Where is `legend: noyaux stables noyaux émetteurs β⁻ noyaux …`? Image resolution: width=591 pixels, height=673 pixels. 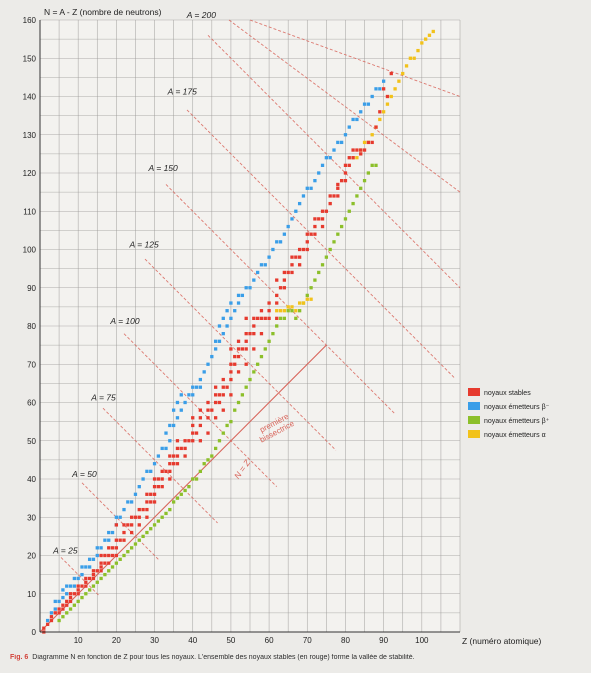
legend: noyaux stables noyaux émetteurs β⁻ noyaux … is located at coordinates (509, 413).